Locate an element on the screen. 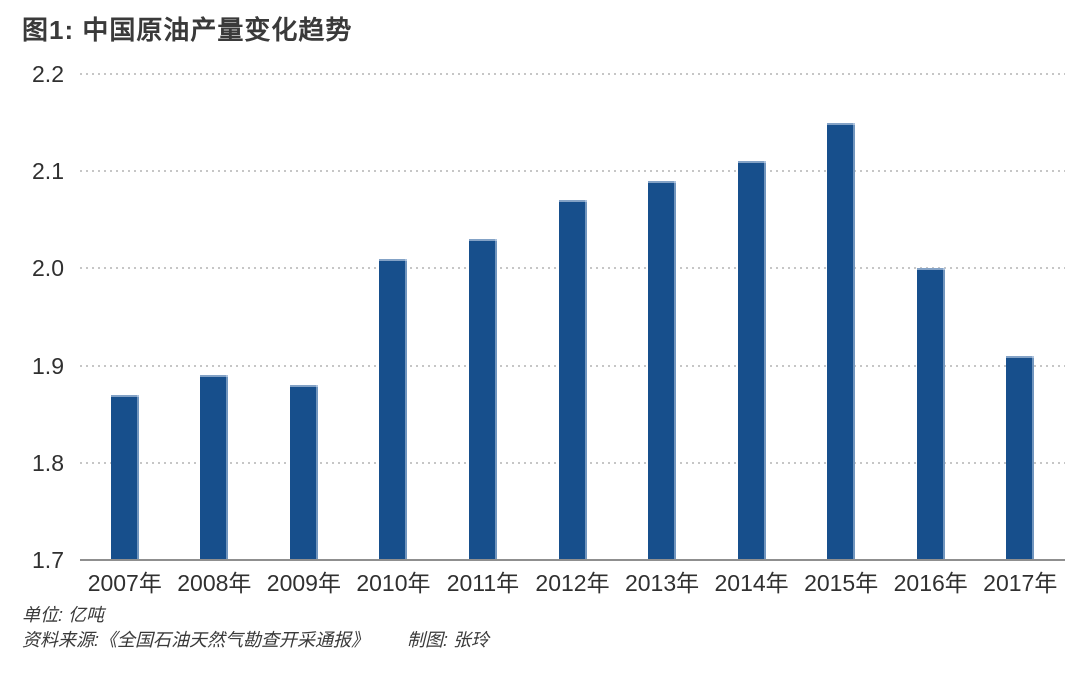  credit-note: 制图: 张玲 is located at coordinates (448, 640).